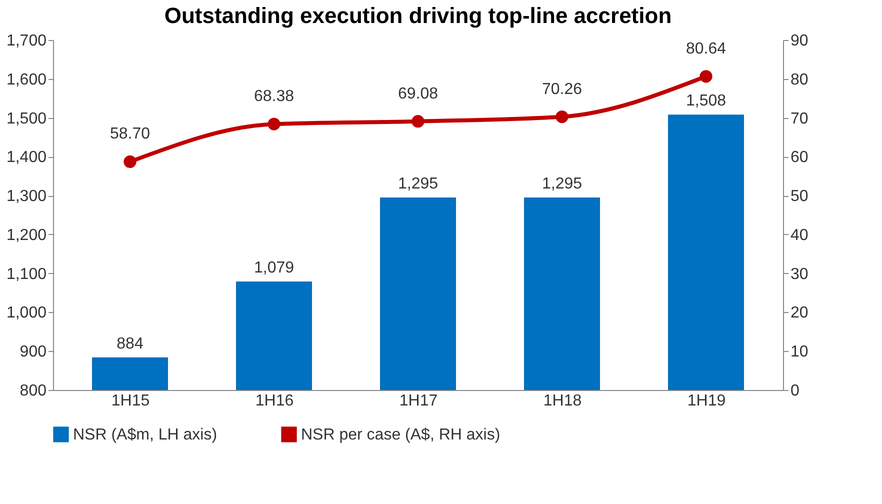 The height and width of the screenshot is (504, 882). I want to click on legend-label: NSR (A$m, LH axis), so click(145, 435).